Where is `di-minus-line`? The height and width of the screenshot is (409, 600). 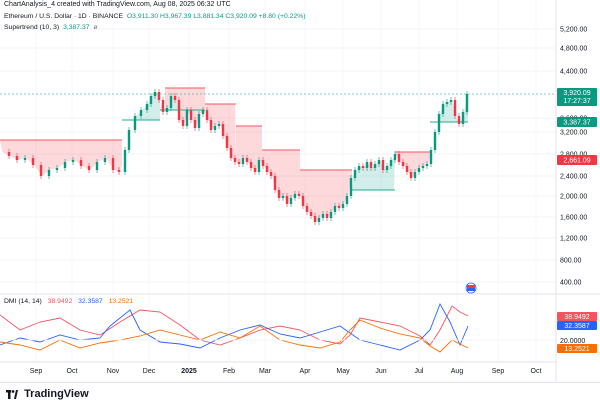
di-minus-line is located at coordinates (234, 326).